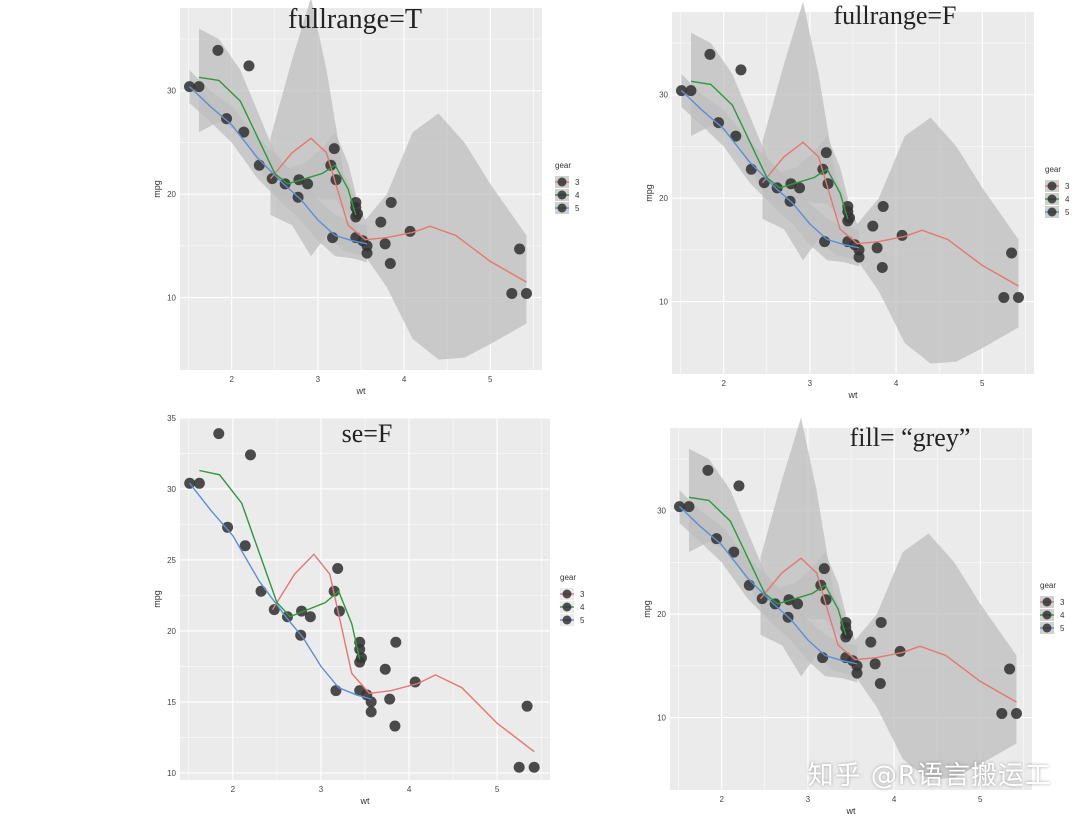 The width and height of the screenshot is (1080, 818). Describe the element at coordinates (367, 433) in the screenshot. I see `panel-title: se=F` at that location.